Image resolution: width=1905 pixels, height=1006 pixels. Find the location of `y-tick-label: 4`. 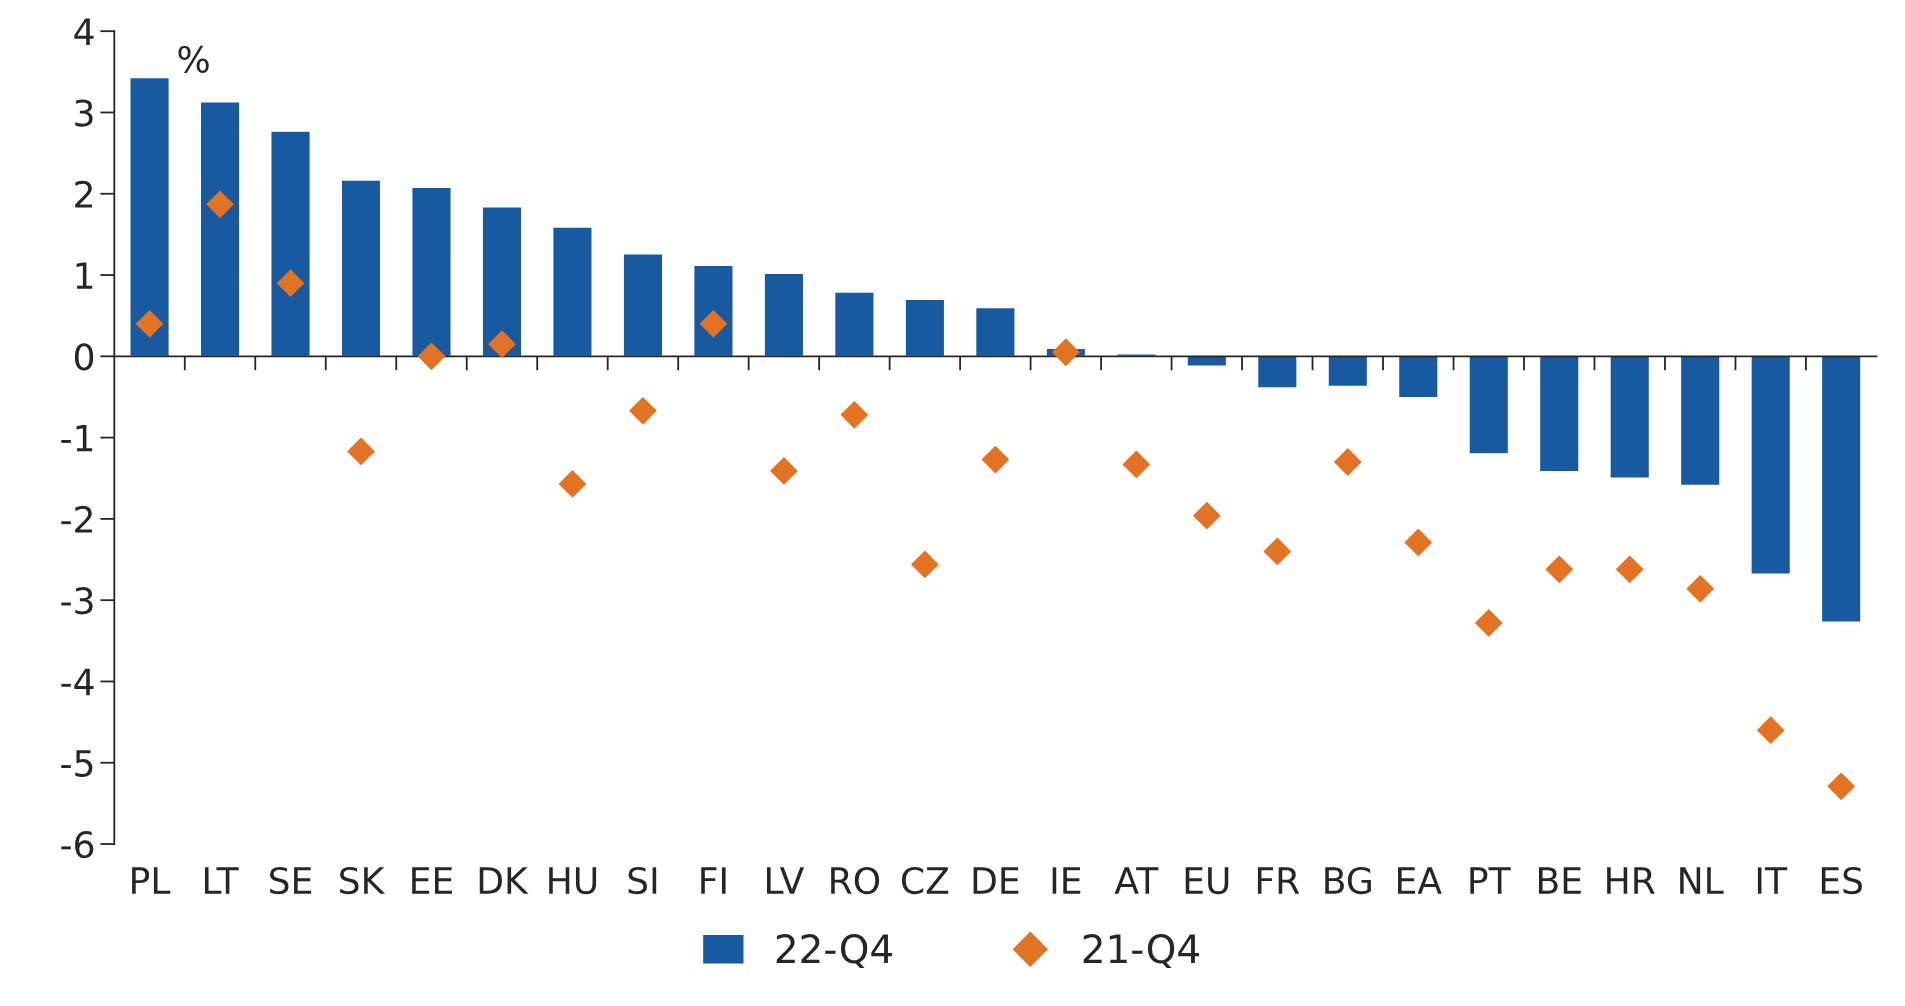

y-tick-label: 4 is located at coordinates (84, 31).